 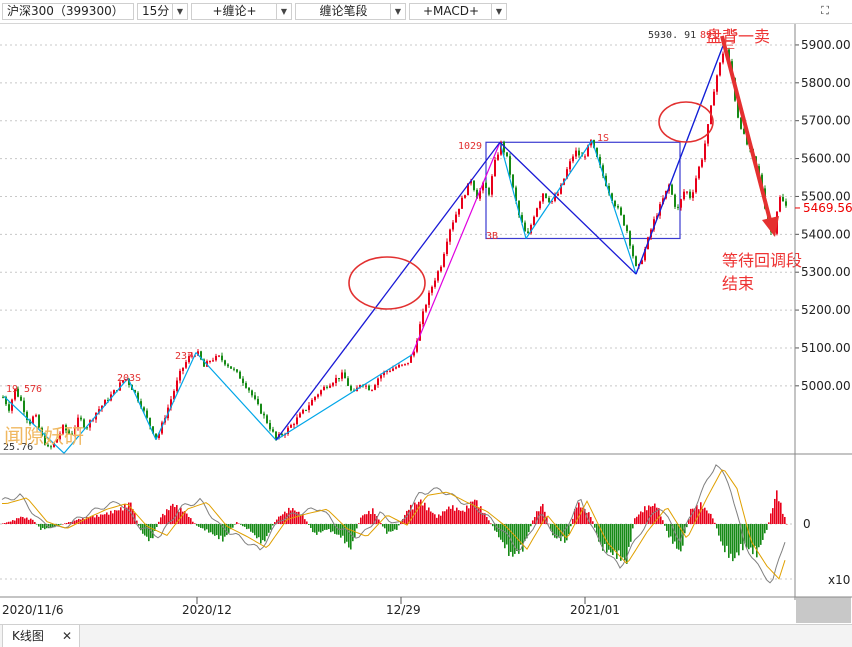 What do you see at coordinates (458, 11) in the screenshot?
I see `indicator-select-3: +MACD+ ▼` at bounding box center [458, 11].